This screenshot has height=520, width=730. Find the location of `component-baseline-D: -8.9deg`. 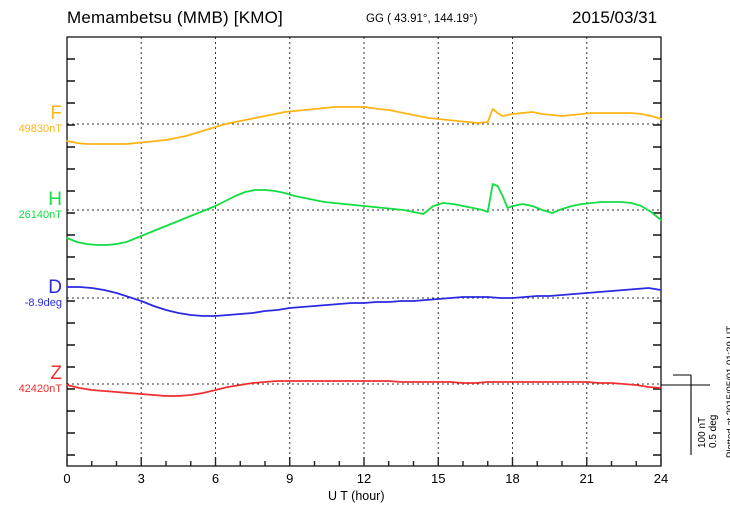

component-baseline-D: -8.9deg is located at coordinates (43, 303).